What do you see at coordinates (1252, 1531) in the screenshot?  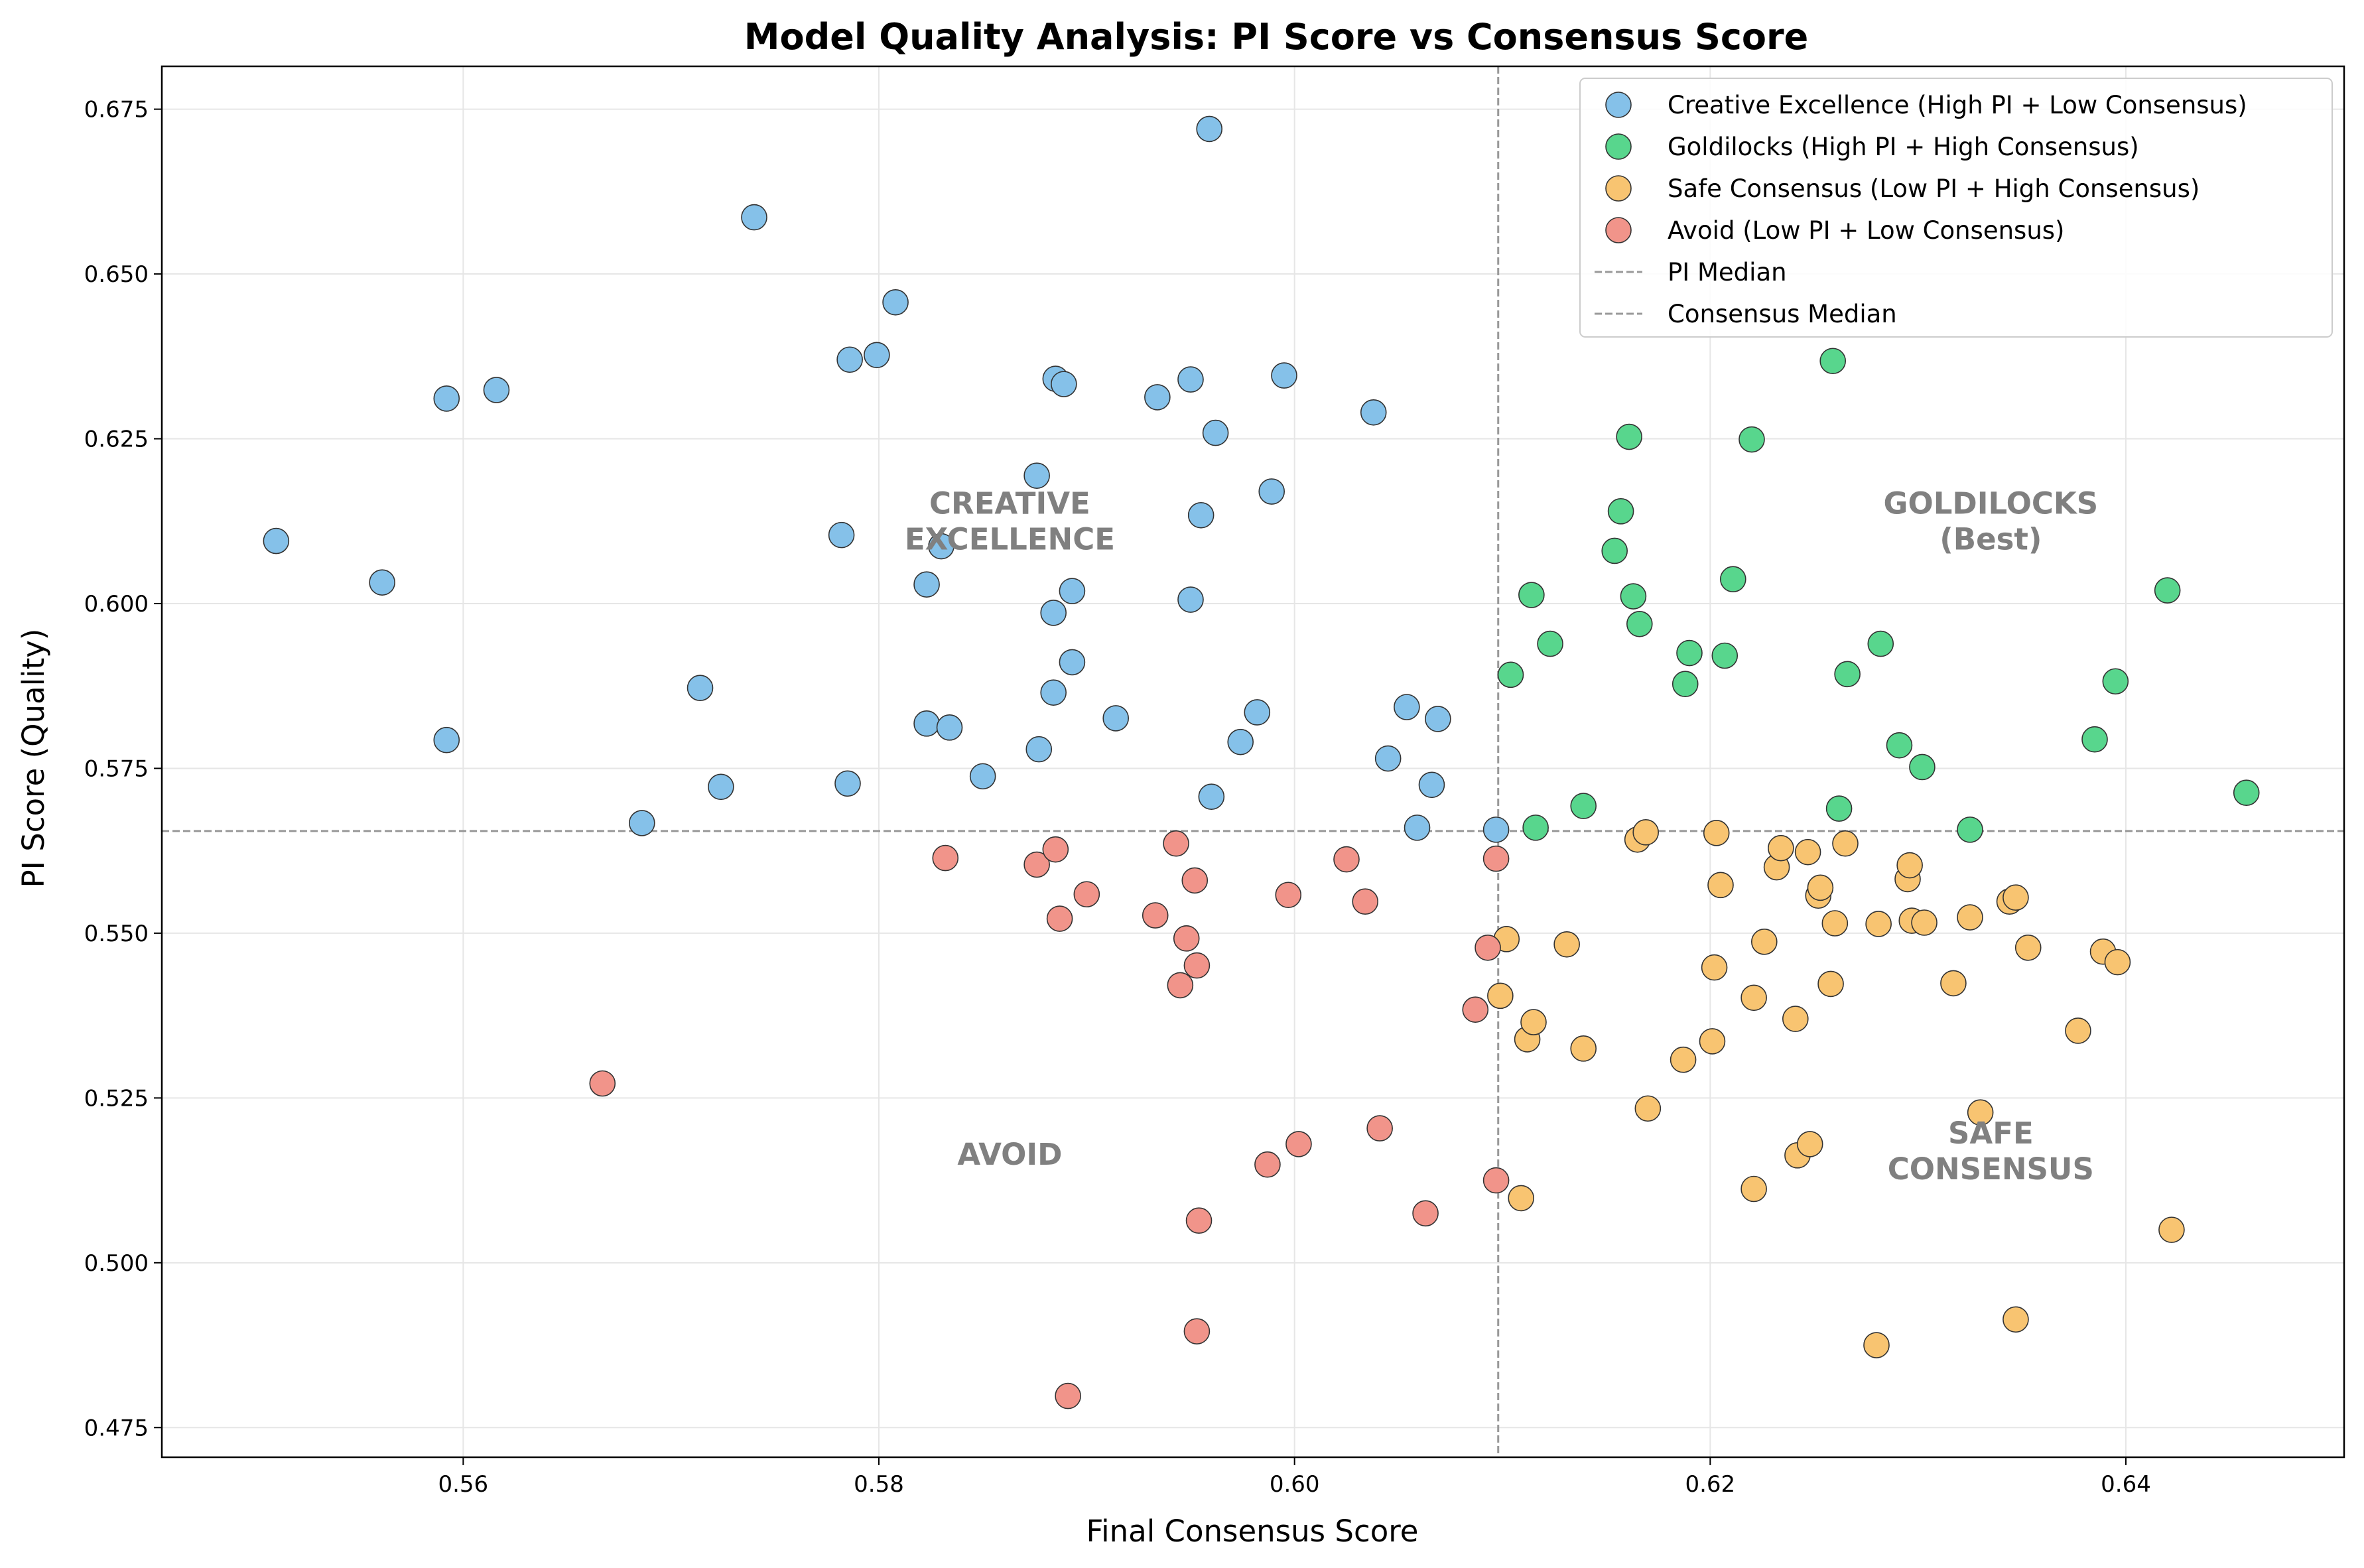 I see `x-axis-label: Final Consensus Score` at bounding box center [1252, 1531].